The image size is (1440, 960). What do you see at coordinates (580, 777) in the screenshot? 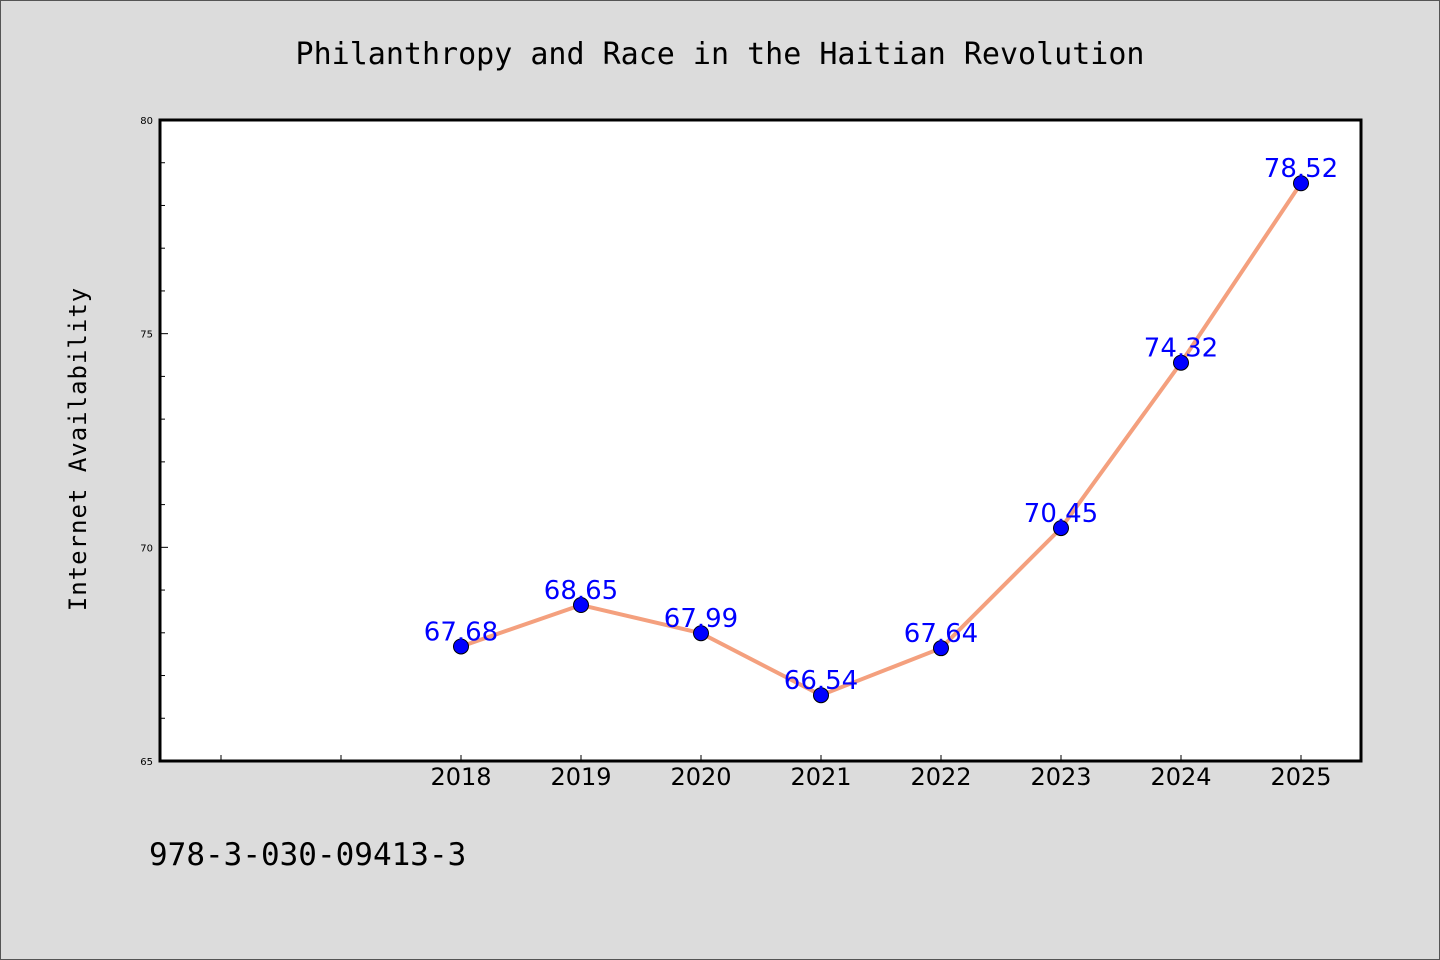
I see `x-tick-label: 2019` at bounding box center [580, 777].